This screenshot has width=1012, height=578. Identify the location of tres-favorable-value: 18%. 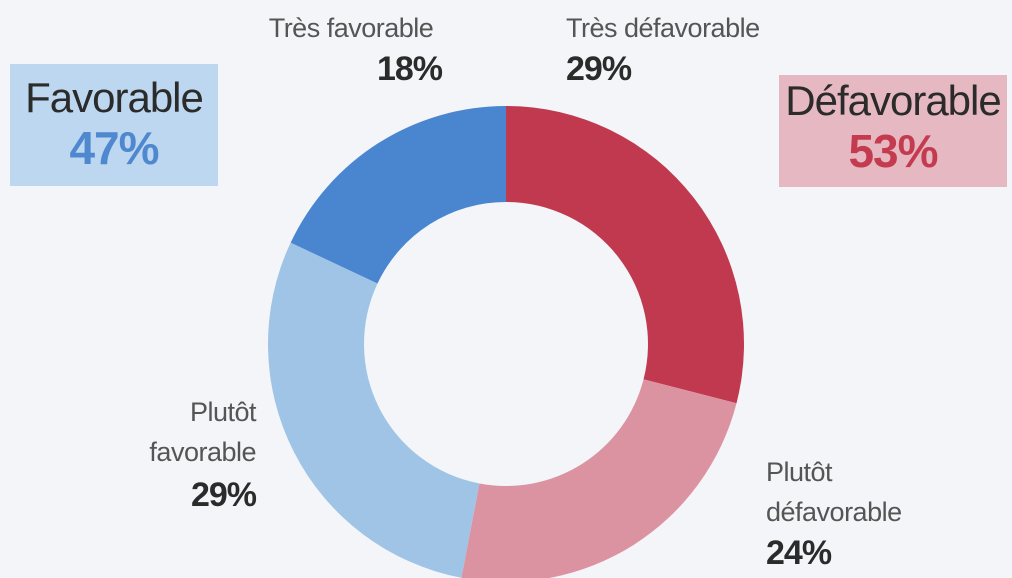
(409, 69).